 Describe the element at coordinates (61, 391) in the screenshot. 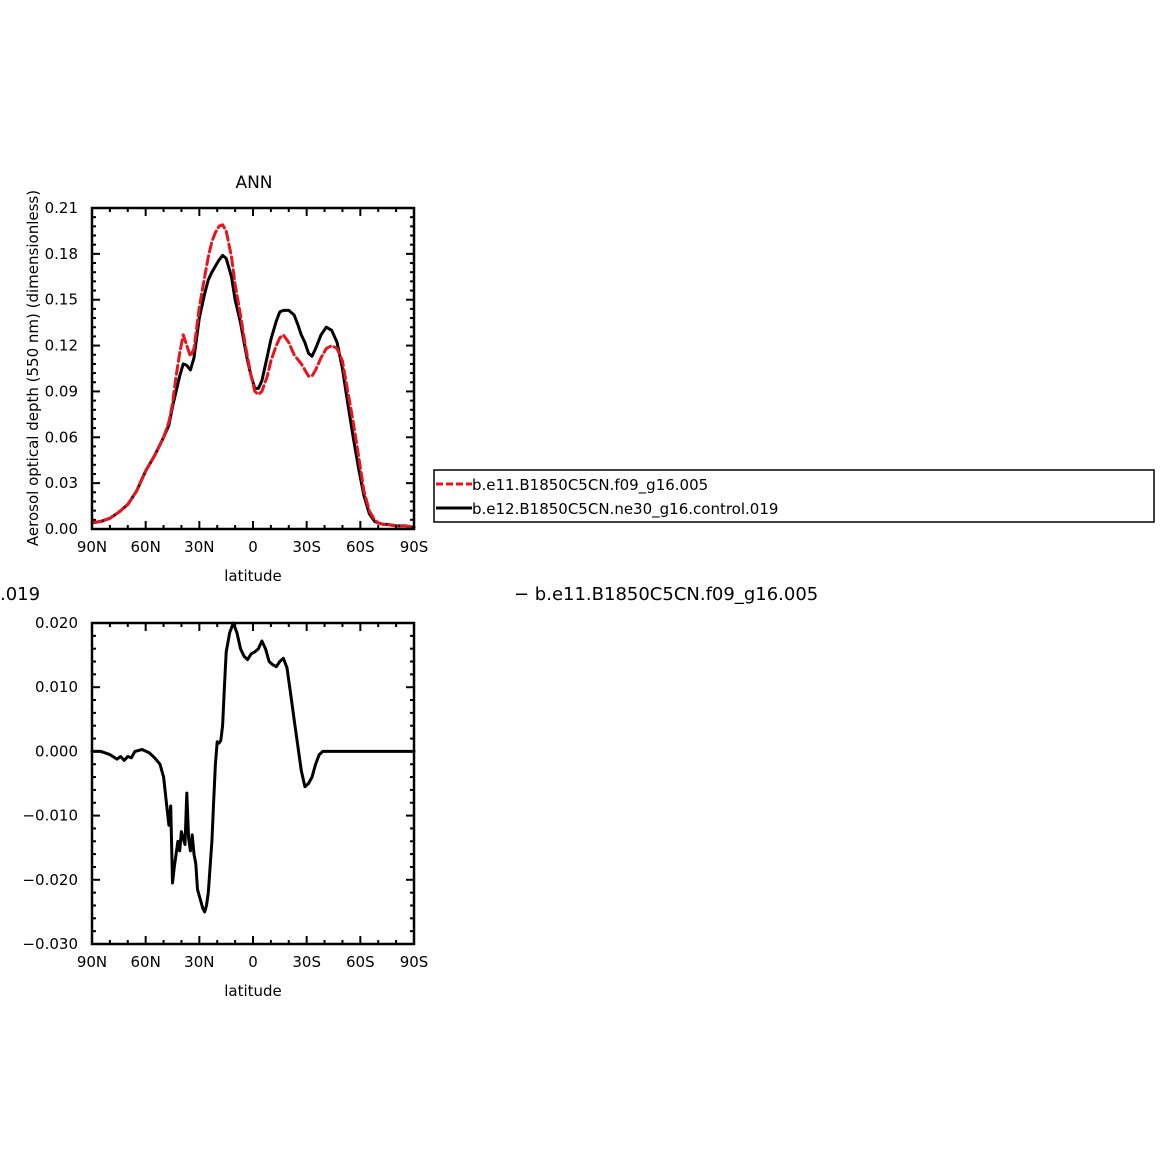

I see `y-tick-label: 0.09` at that location.